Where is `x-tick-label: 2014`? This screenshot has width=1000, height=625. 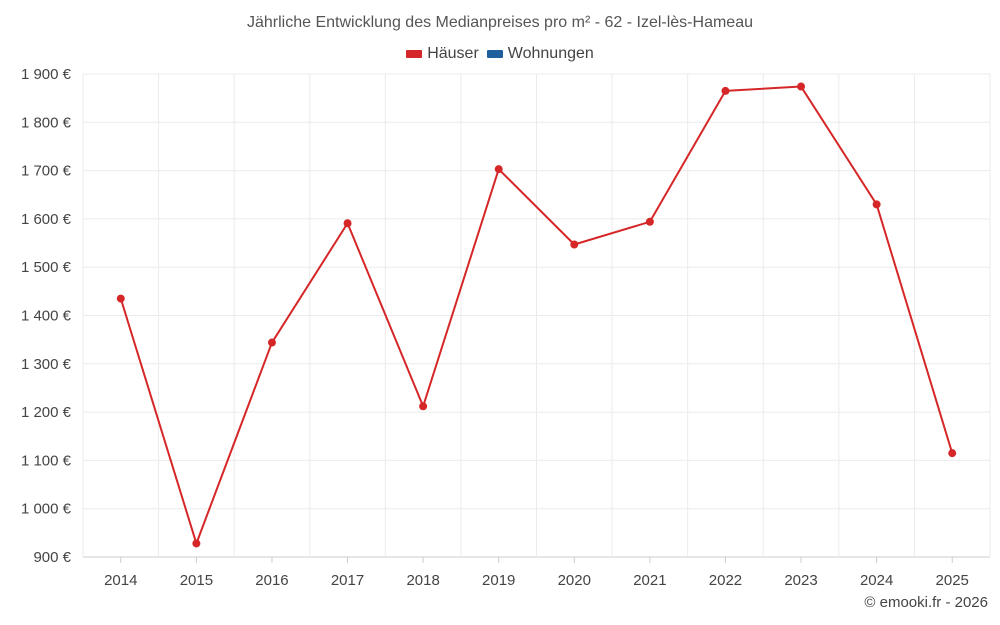
x-tick-label: 2014 is located at coordinates (120, 580).